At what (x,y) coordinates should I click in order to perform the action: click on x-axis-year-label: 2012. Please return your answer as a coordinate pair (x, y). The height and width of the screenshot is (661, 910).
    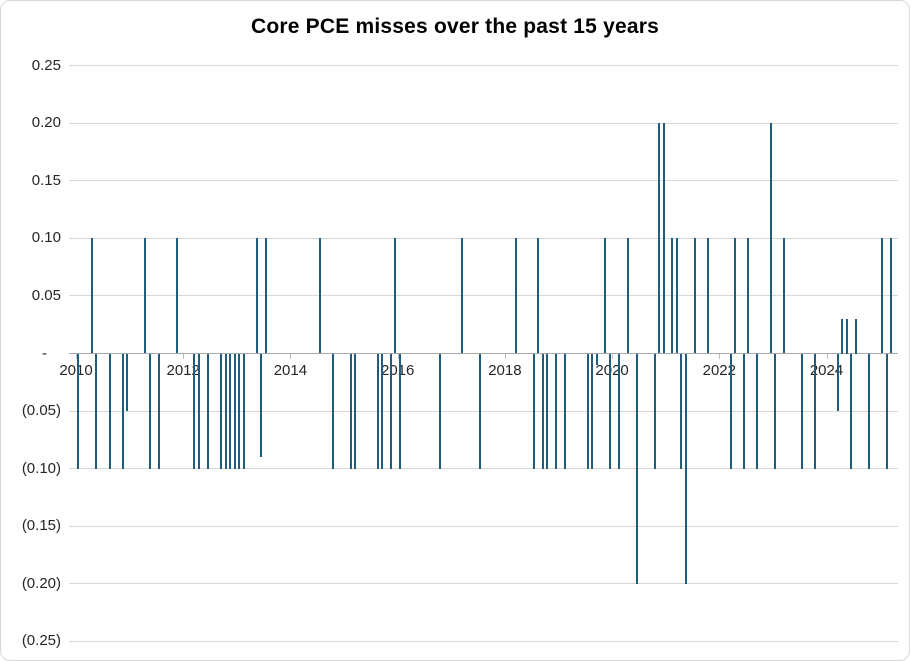
    Looking at the image, I should click on (183, 370).